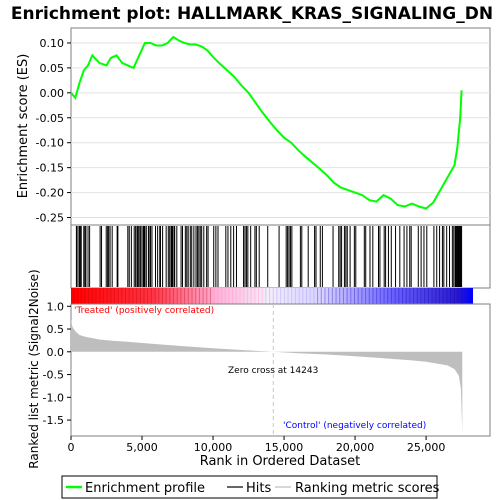 This screenshot has width=500, height=500. Describe the element at coordinates (50, 218) in the screenshot. I see `es-y-tick-label: -0.25` at that location.